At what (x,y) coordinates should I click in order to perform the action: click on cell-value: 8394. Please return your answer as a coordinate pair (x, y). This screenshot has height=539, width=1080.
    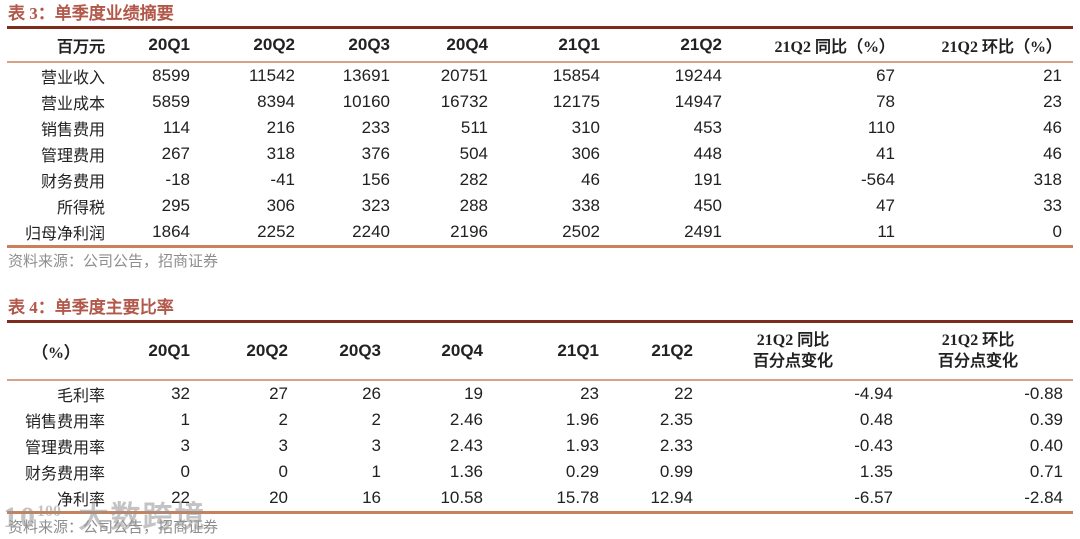
    Looking at the image, I should click on (276, 101).